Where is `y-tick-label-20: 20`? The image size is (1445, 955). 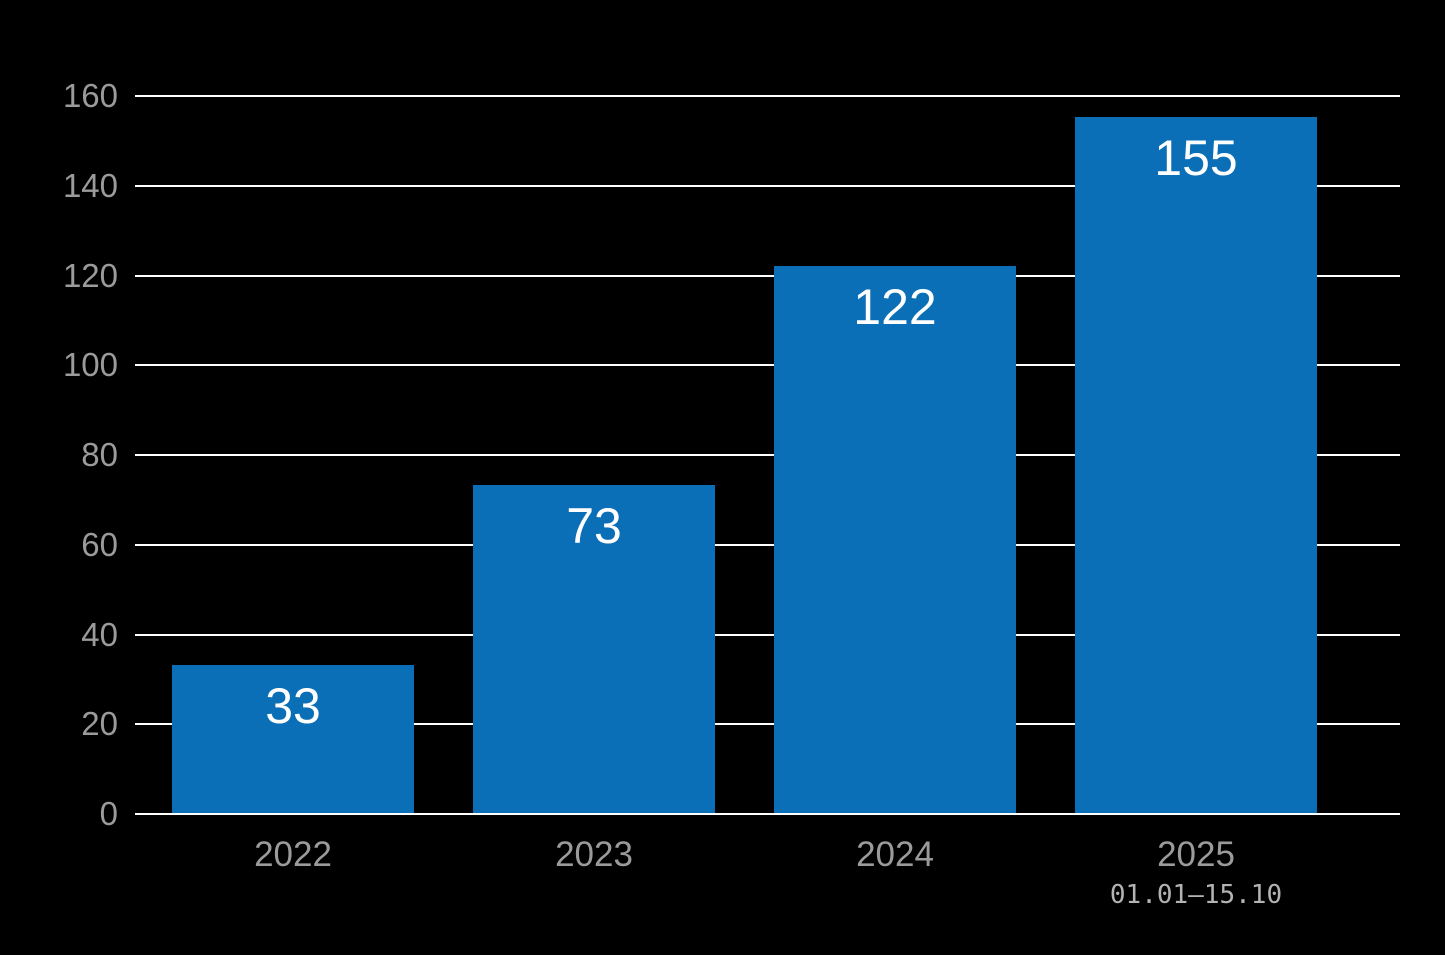 y-tick-label-20: 20 is located at coordinates (99, 724).